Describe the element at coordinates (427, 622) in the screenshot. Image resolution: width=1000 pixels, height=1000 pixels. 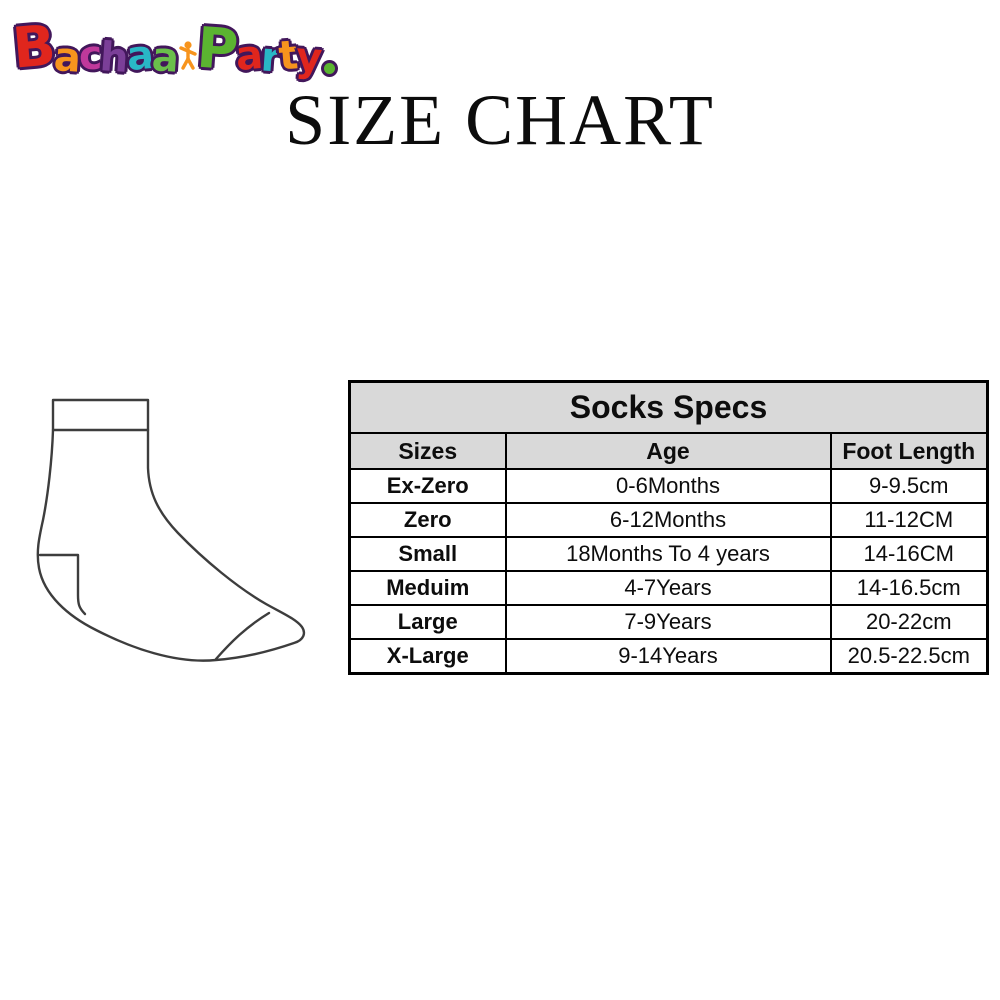
I see `size-cell: Large` at that location.